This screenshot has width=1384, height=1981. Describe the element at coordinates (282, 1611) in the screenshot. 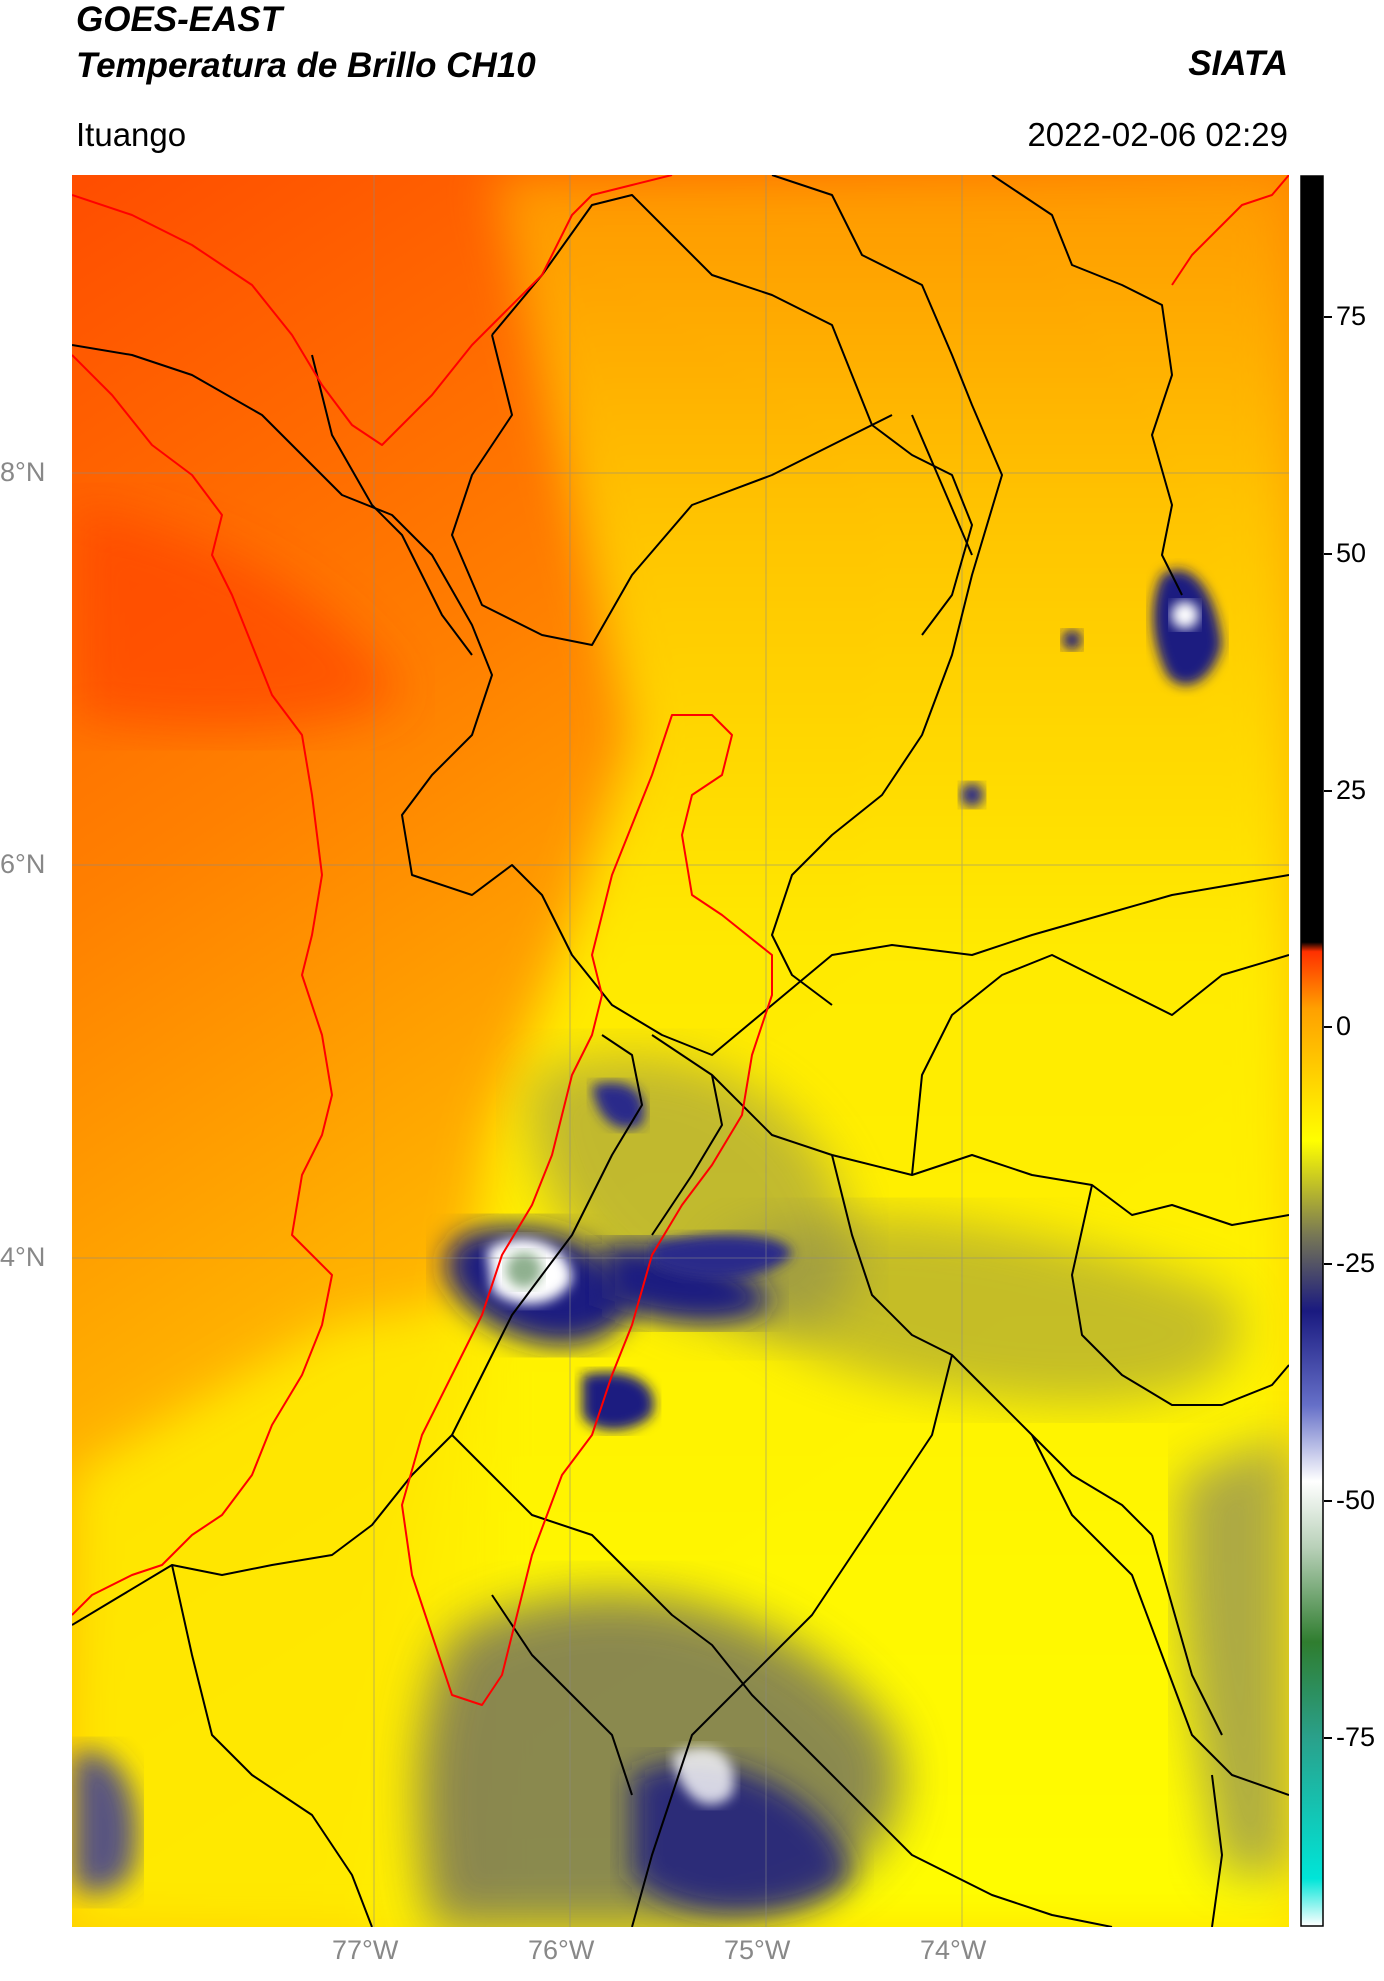

I see `temperature-field-south` at that location.